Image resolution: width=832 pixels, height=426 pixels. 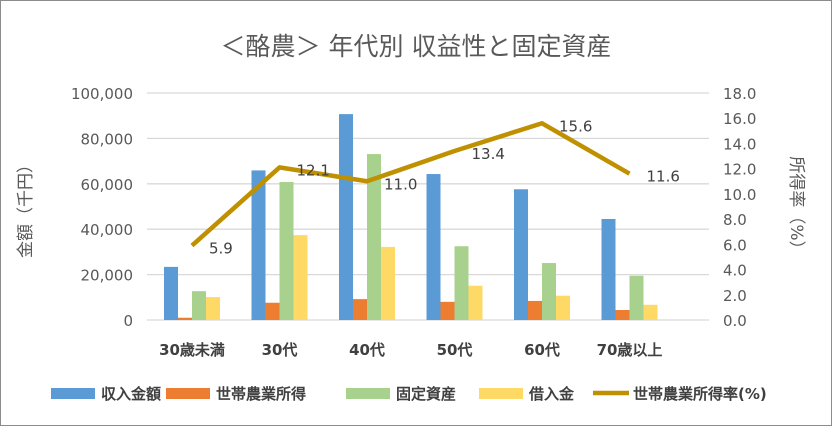 What do you see at coordinates (367, 350) in the screenshot?
I see `x-tick-label: 40代` at bounding box center [367, 350].